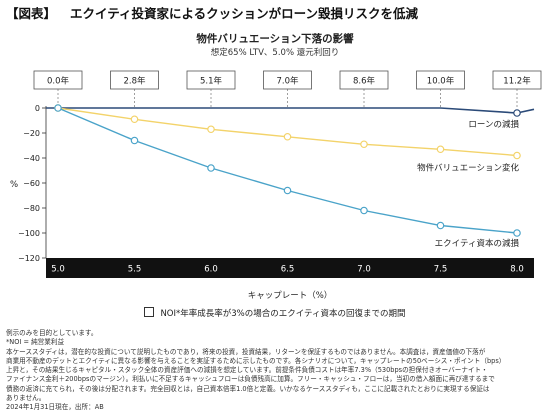 The height and width of the screenshot is (419, 550). What do you see at coordinates (517, 270) in the screenshot?
I see `x-tick-label: 8.0` at bounding box center [517, 270].